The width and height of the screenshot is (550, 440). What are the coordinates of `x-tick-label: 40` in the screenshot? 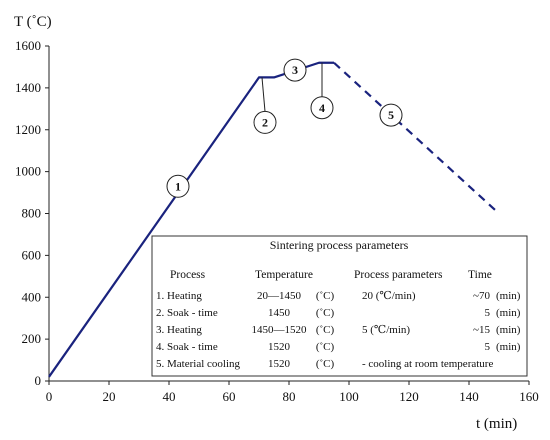 It's located at (169, 396).